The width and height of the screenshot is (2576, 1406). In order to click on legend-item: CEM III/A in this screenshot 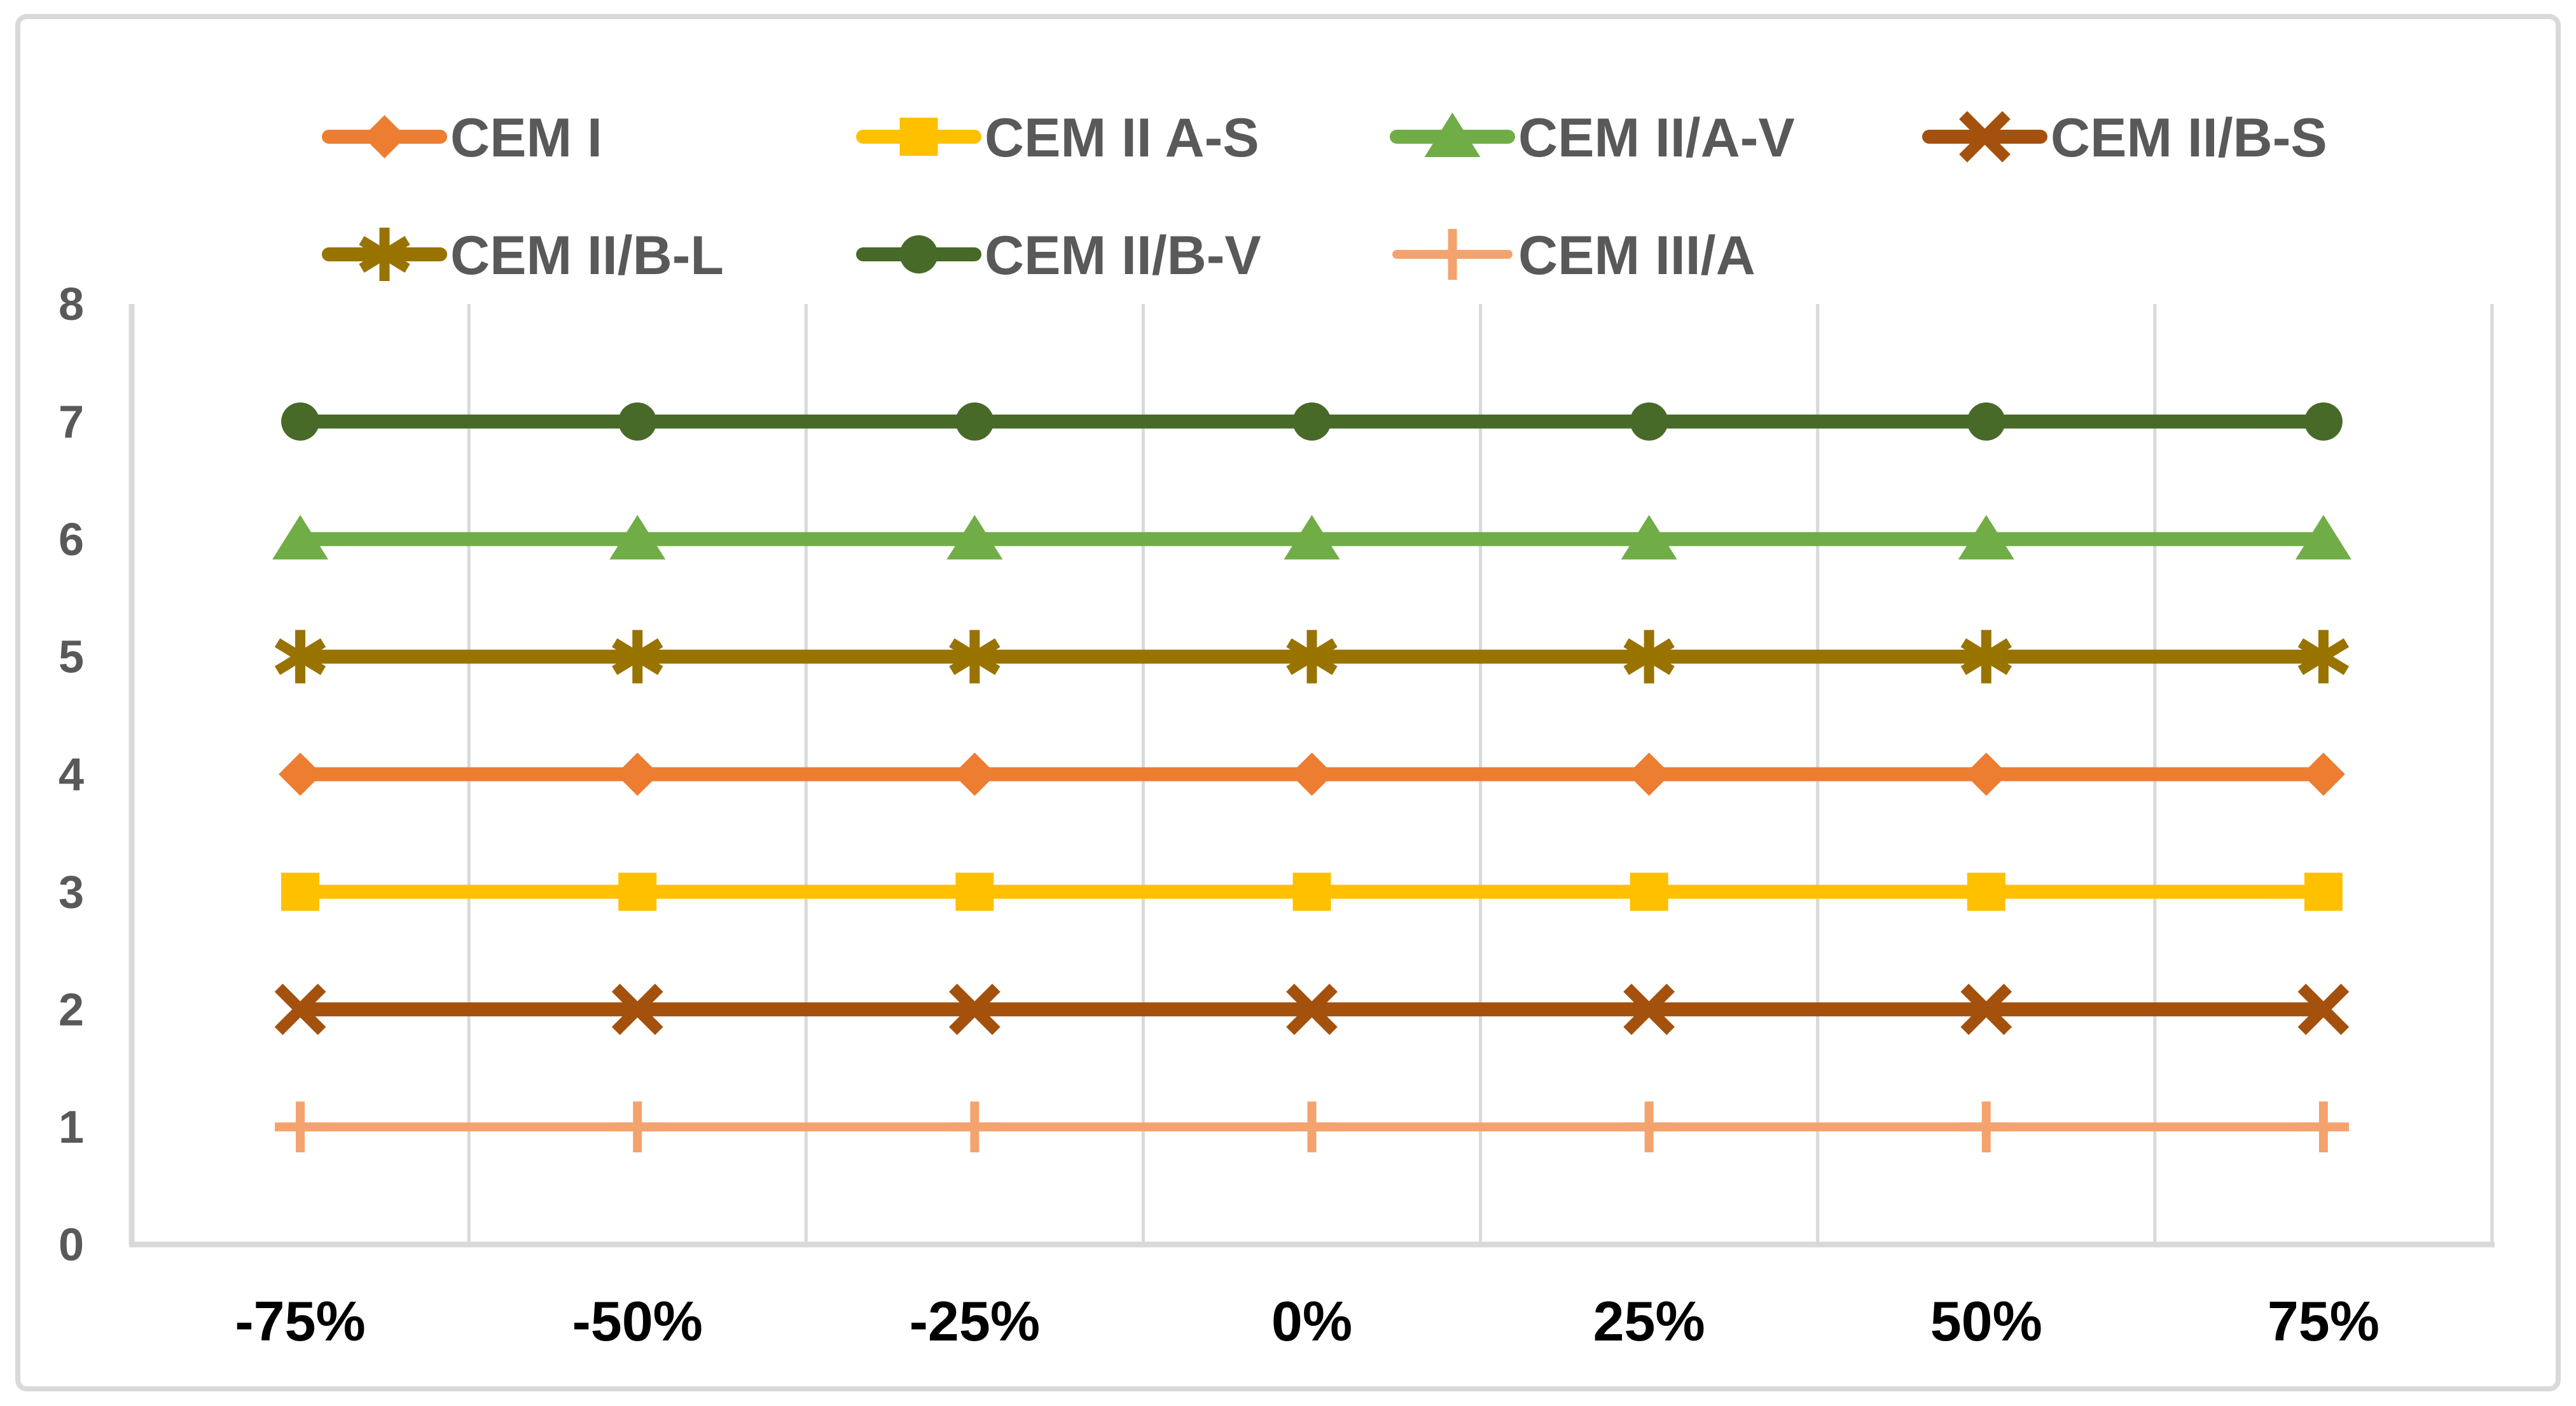, I will do `click(1573, 255)`.